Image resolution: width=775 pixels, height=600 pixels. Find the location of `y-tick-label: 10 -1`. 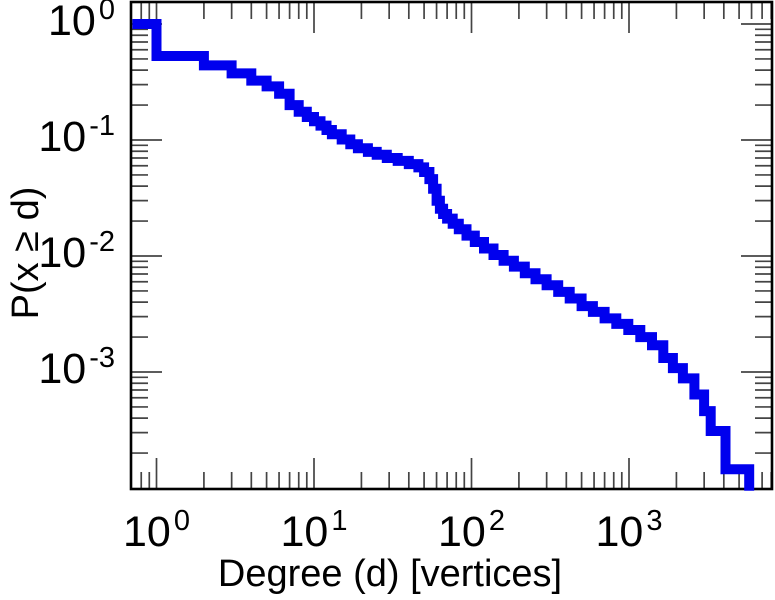

y-tick-label: 10 -1 is located at coordinates (57, 137).